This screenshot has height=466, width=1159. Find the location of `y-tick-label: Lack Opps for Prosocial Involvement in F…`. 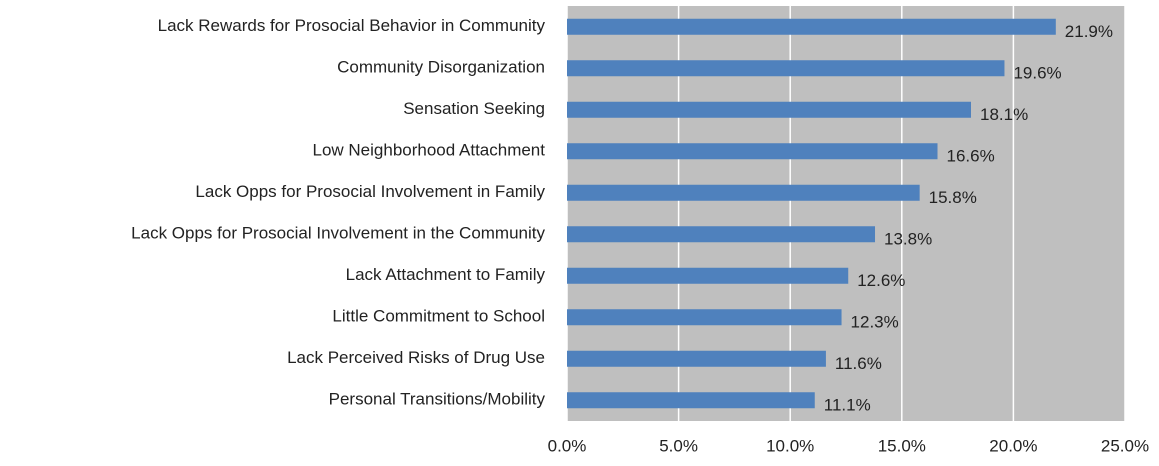

y-tick-label: Lack Opps for Prosocial Involvement in F… is located at coordinates (370, 191).